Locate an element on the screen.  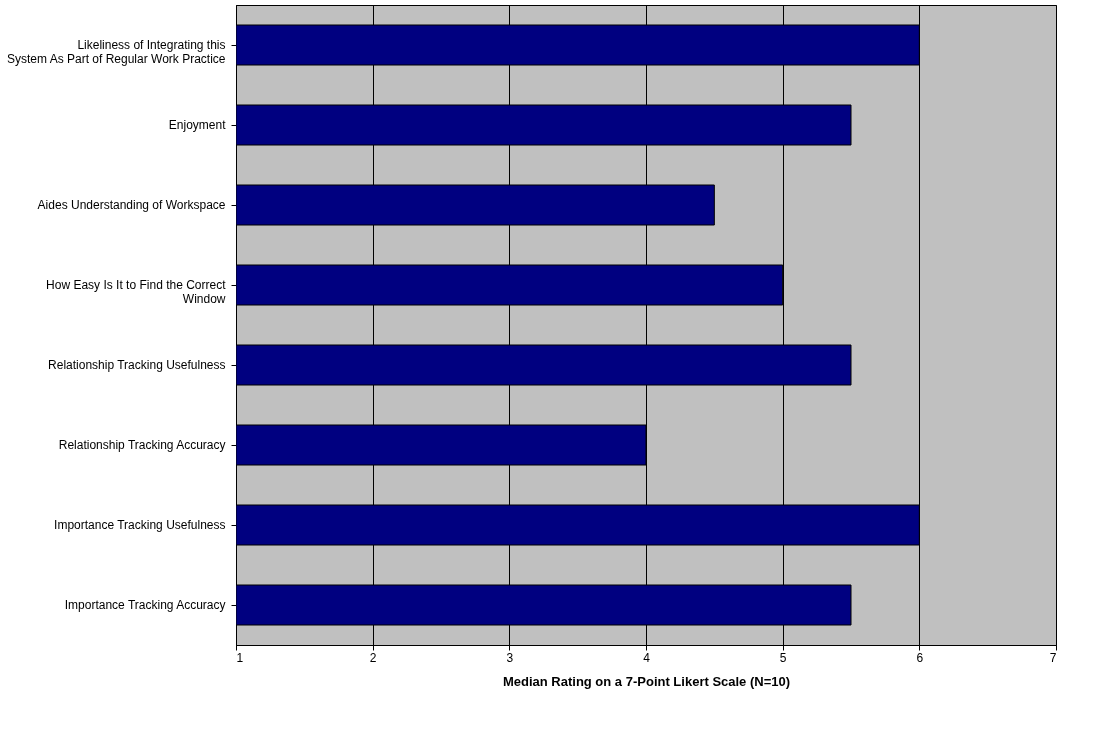
x-tick-label: 7 is located at coordinates (1053, 657).